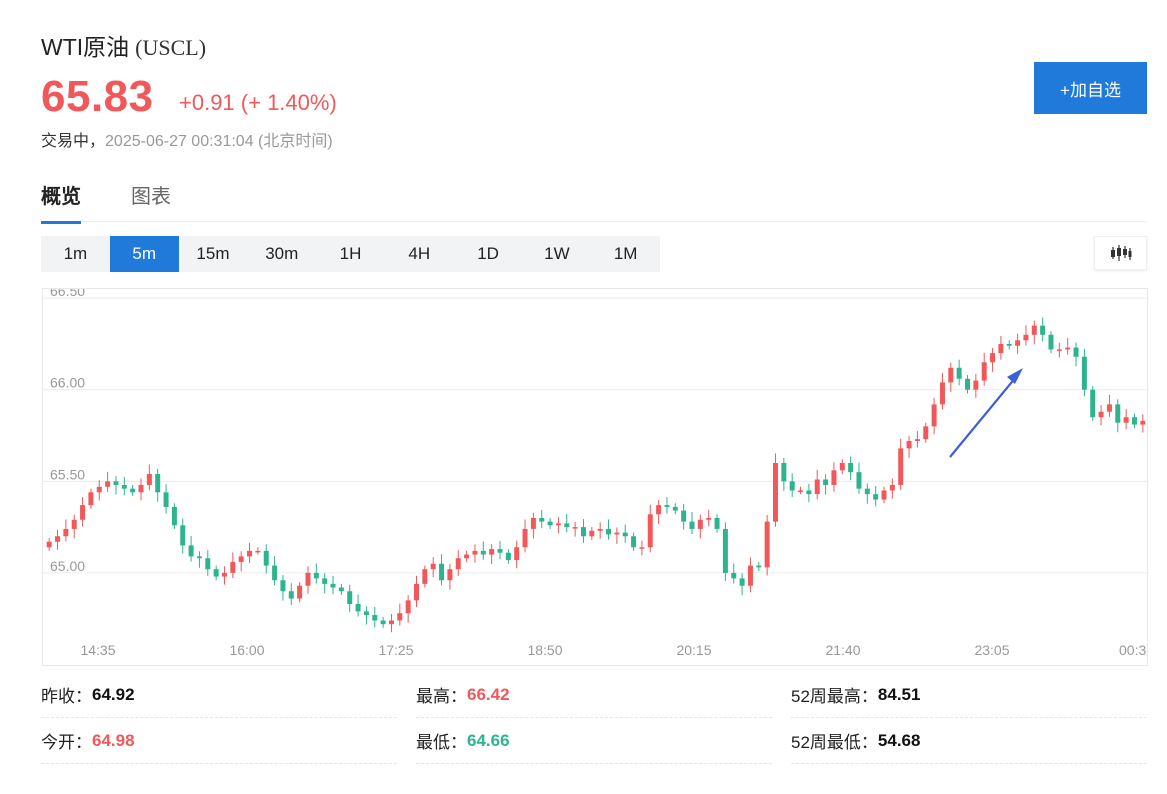  I want to click on trend-arrow, so click(986, 413).